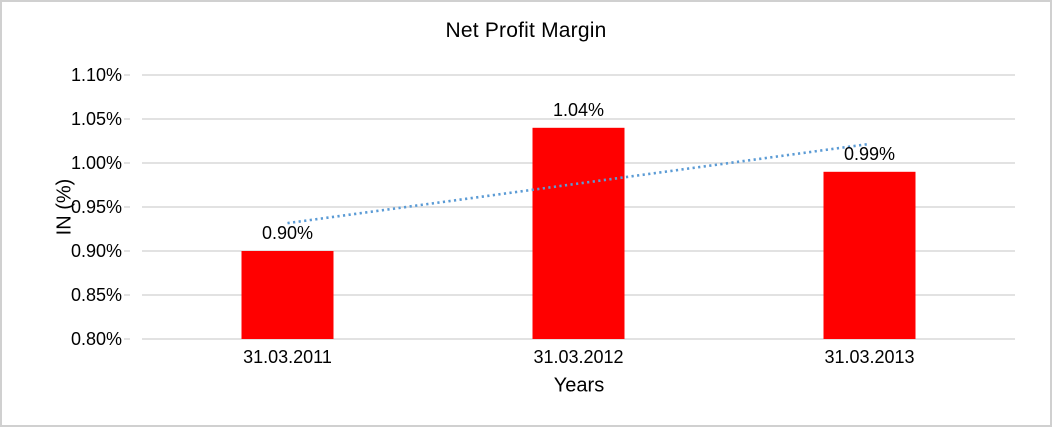  What do you see at coordinates (96, 119) in the screenshot?
I see `y-tick-label: 1.05%` at bounding box center [96, 119].